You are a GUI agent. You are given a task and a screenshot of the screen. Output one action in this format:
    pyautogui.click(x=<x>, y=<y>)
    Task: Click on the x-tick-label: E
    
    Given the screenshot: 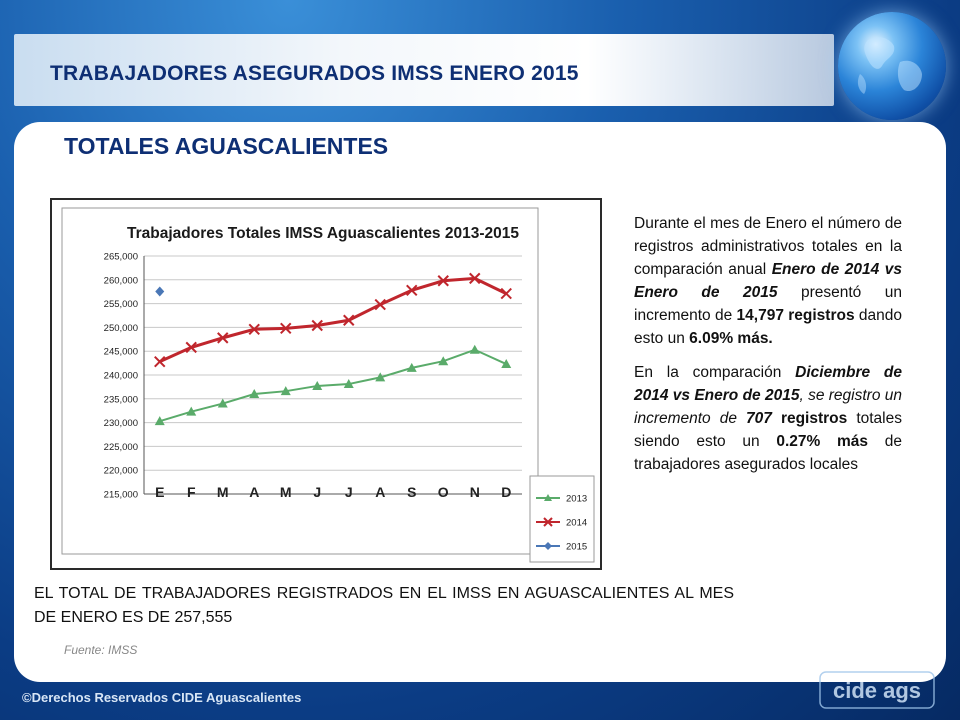 What is the action you would take?
    pyautogui.click(x=159, y=492)
    